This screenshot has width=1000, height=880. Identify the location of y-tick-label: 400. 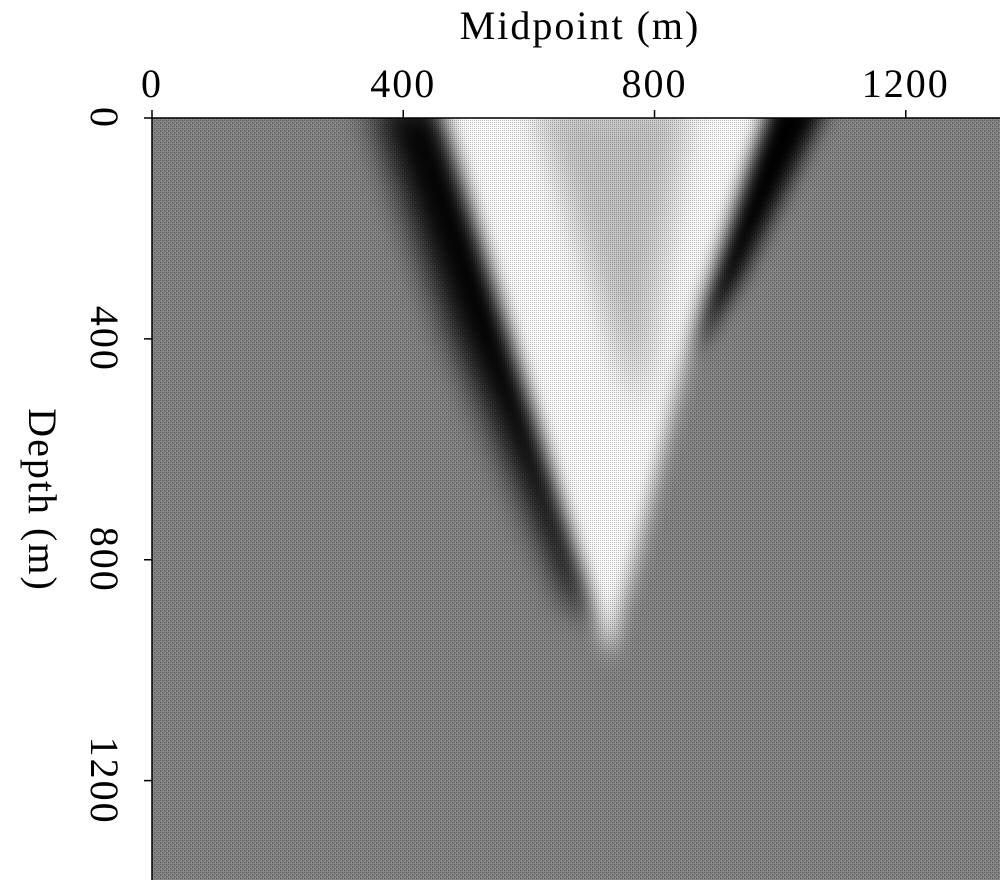
(104, 339).